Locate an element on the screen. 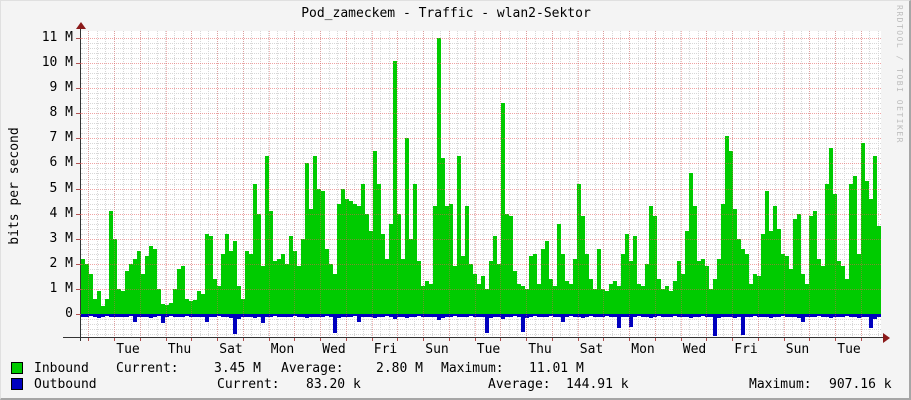 Image resolution: width=911 pixels, height=400 pixels. y-tick-label: 6 M is located at coordinates (61, 163).